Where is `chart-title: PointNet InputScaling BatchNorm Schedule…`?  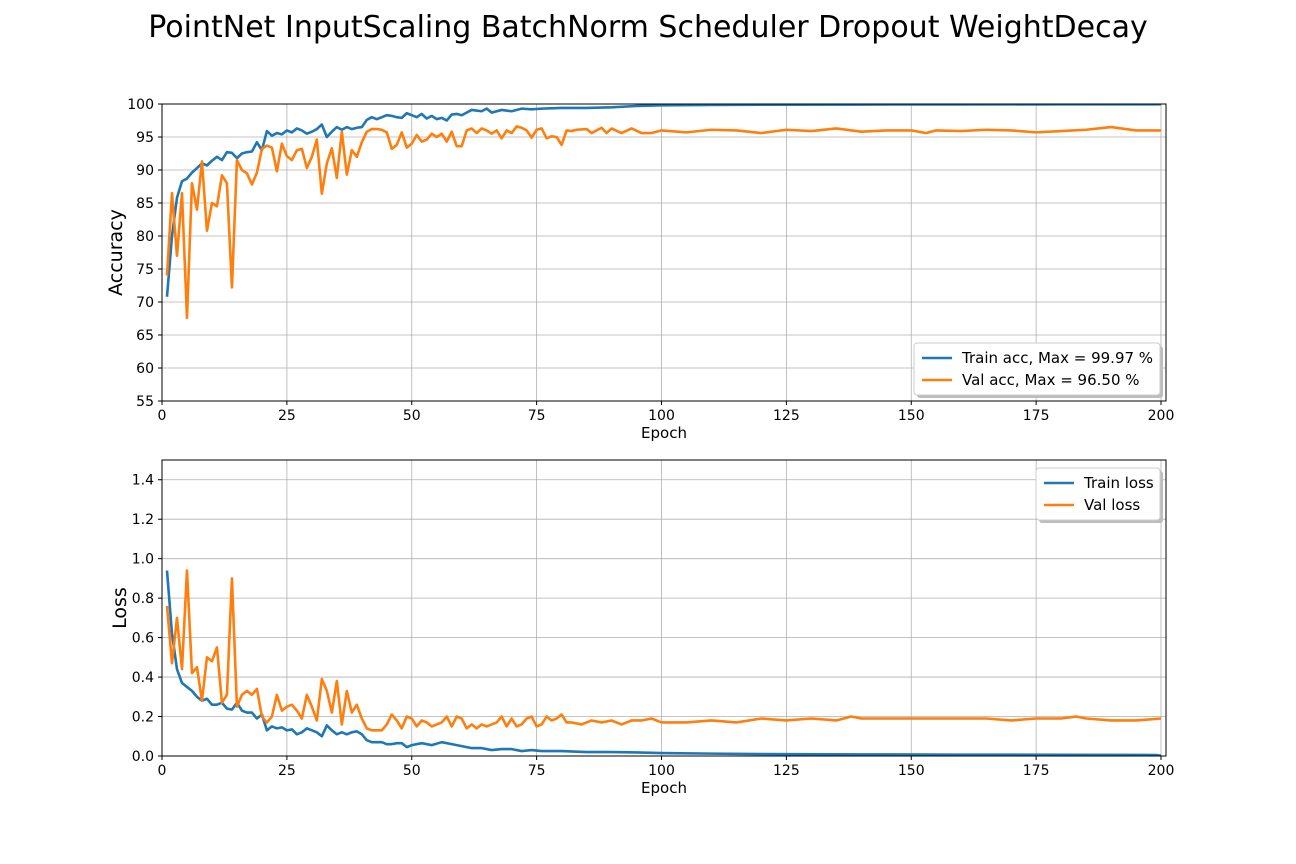
chart-title: PointNet InputScaling BatchNorm Schedule… is located at coordinates (648, 27).